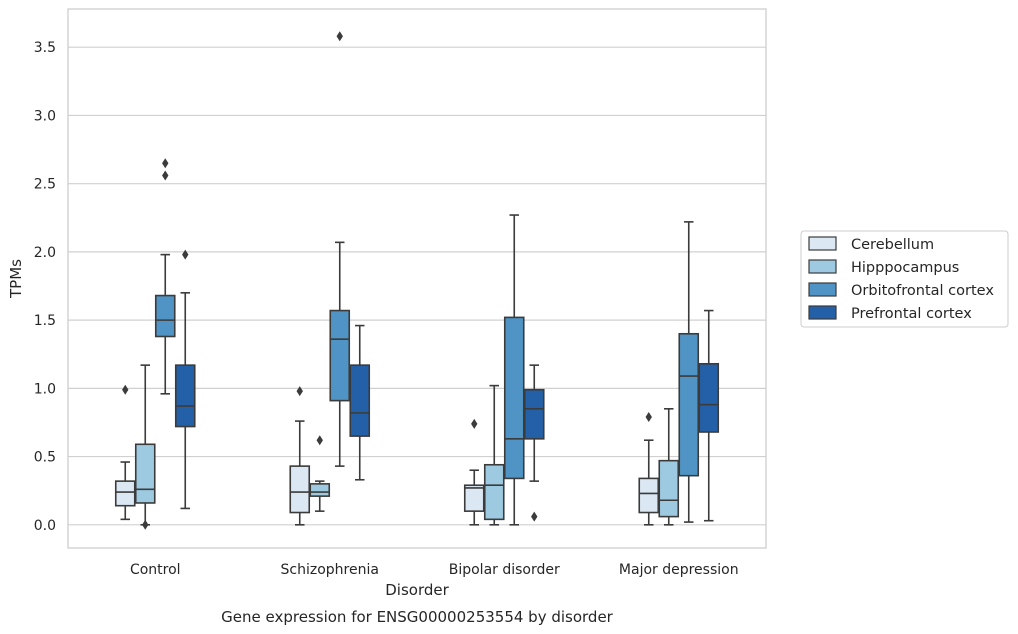 This screenshot has height=634, width=1018. I want to click on y-tick-labels: 0.0 0.5 1.0 1.5 2.0 2.5 3.0 3.5, so click(45, 287).